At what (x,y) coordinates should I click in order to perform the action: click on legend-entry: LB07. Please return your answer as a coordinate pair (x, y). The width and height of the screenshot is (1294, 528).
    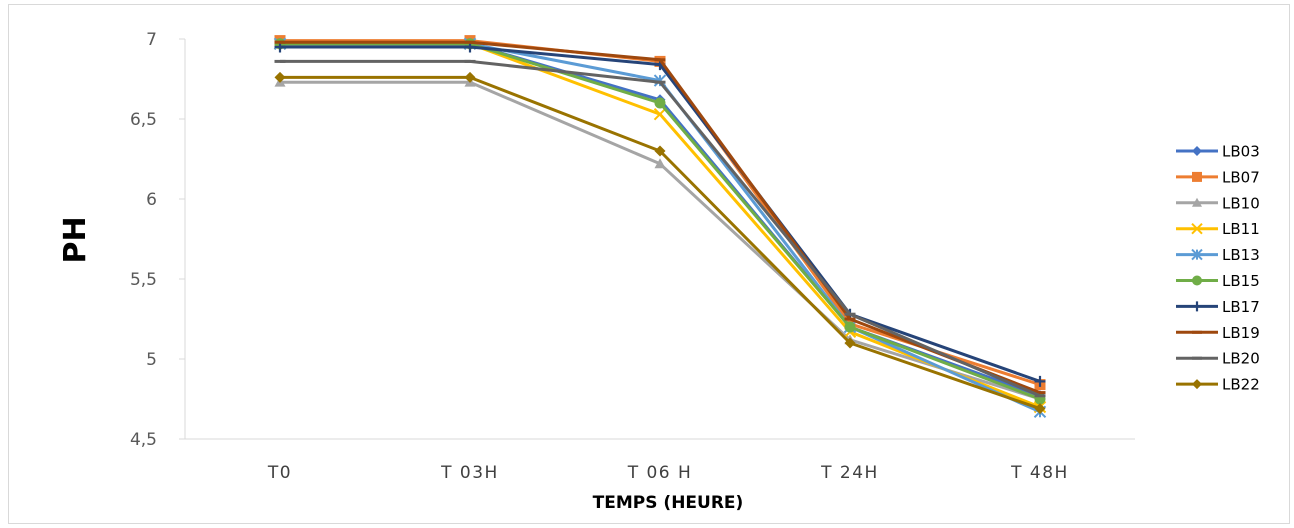
    Looking at the image, I should click on (1218, 177).